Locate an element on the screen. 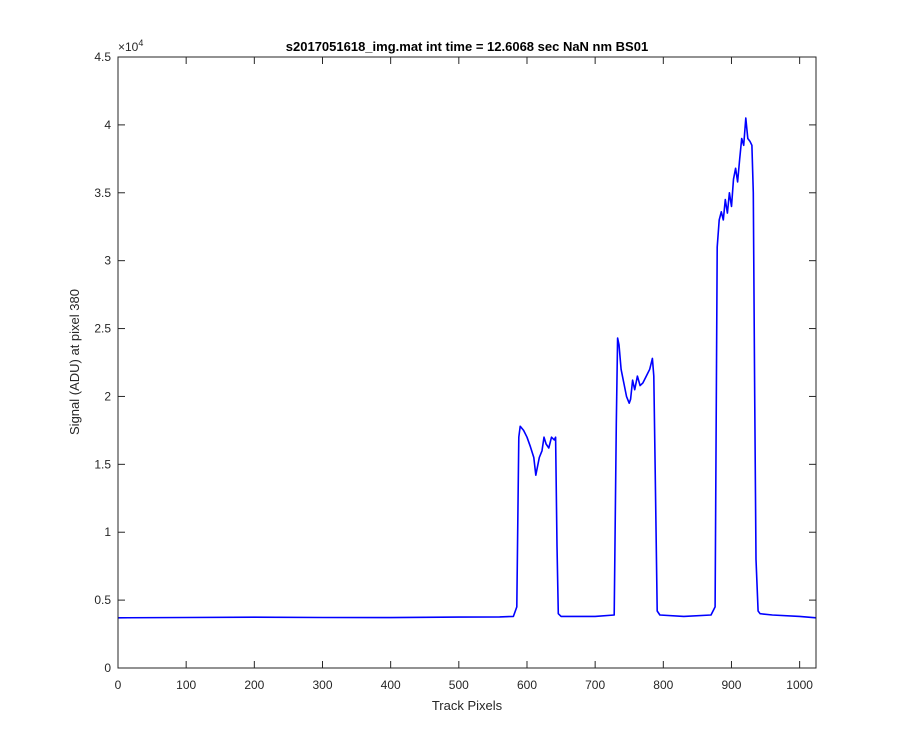 The height and width of the screenshot is (755, 900). x-tick-label: 900 is located at coordinates (731, 685).